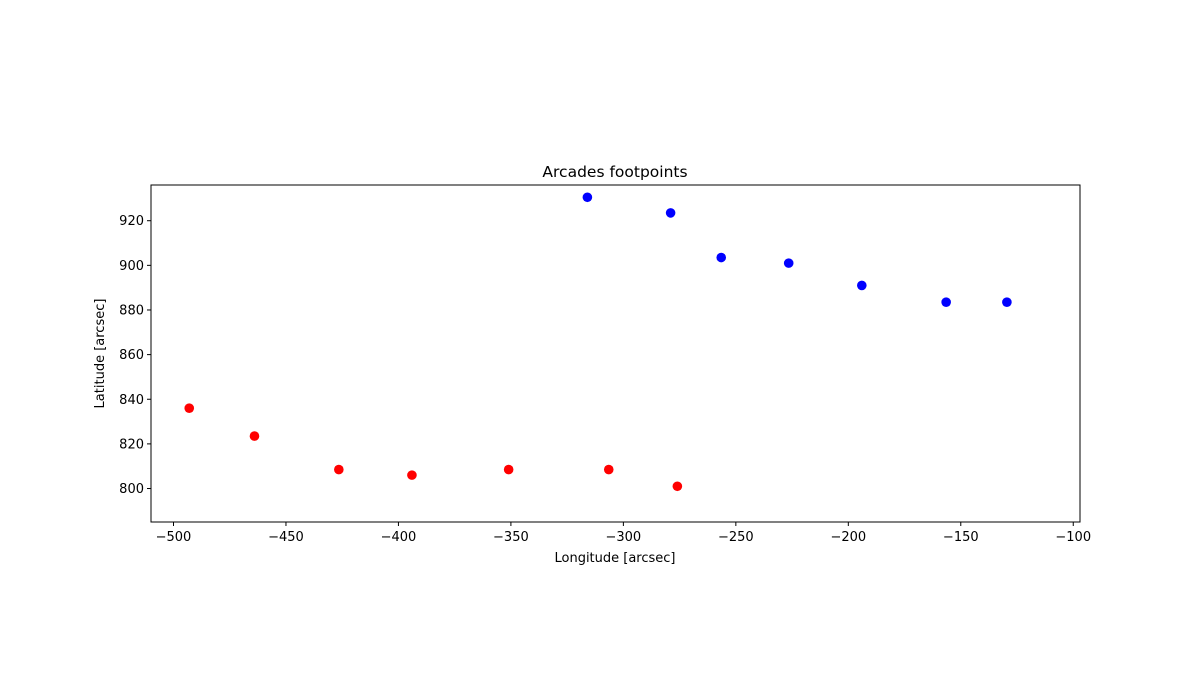 This screenshot has width=1200, height=700. What do you see at coordinates (511, 537) in the screenshot?
I see `x-tick-label: −350` at bounding box center [511, 537].